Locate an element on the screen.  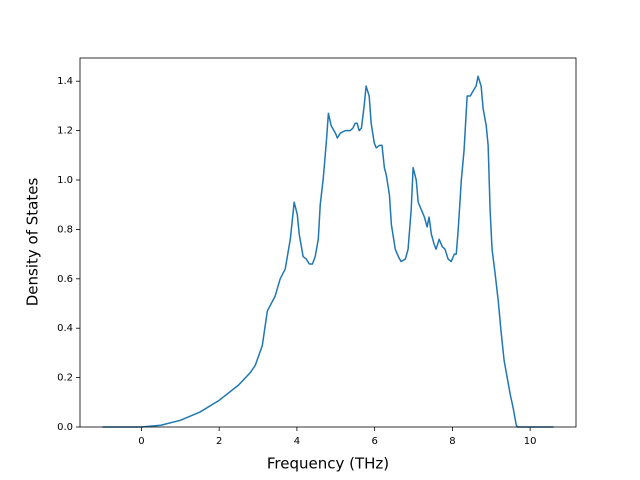
x-tick-label: 0 is located at coordinates (141, 441).